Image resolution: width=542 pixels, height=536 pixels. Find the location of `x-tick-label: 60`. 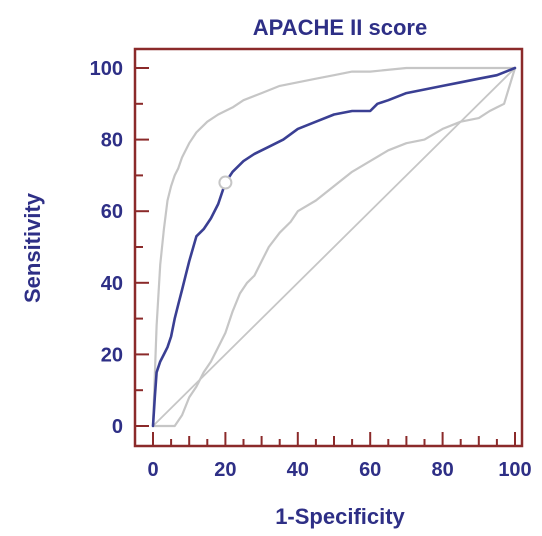

x-tick-label: 60 is located at coordinates (370, 470).